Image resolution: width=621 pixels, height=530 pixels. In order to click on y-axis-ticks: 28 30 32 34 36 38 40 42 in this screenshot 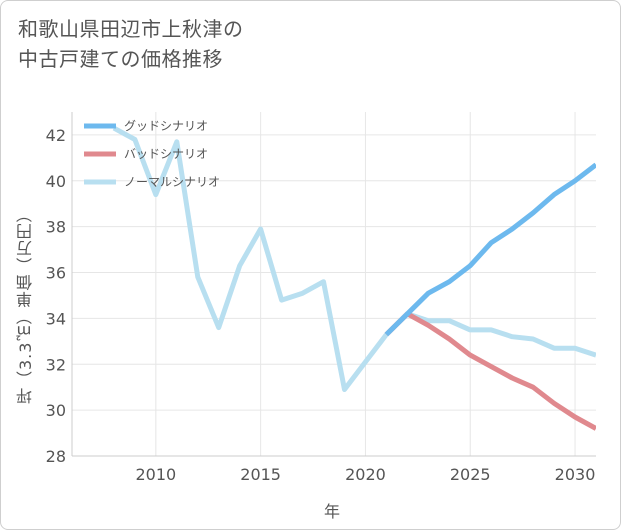, I will do `click(56, 296)`.